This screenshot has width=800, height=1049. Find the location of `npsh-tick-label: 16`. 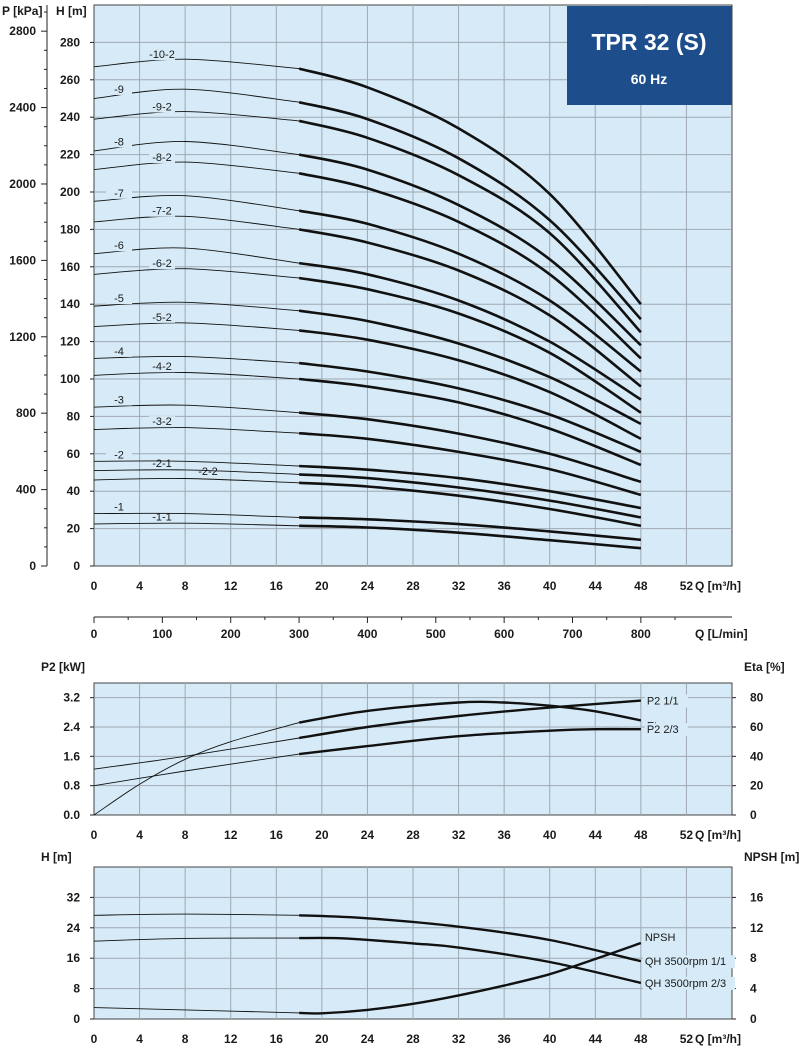

npsh-tick-label: 16 is located at coordinates (757, 897).